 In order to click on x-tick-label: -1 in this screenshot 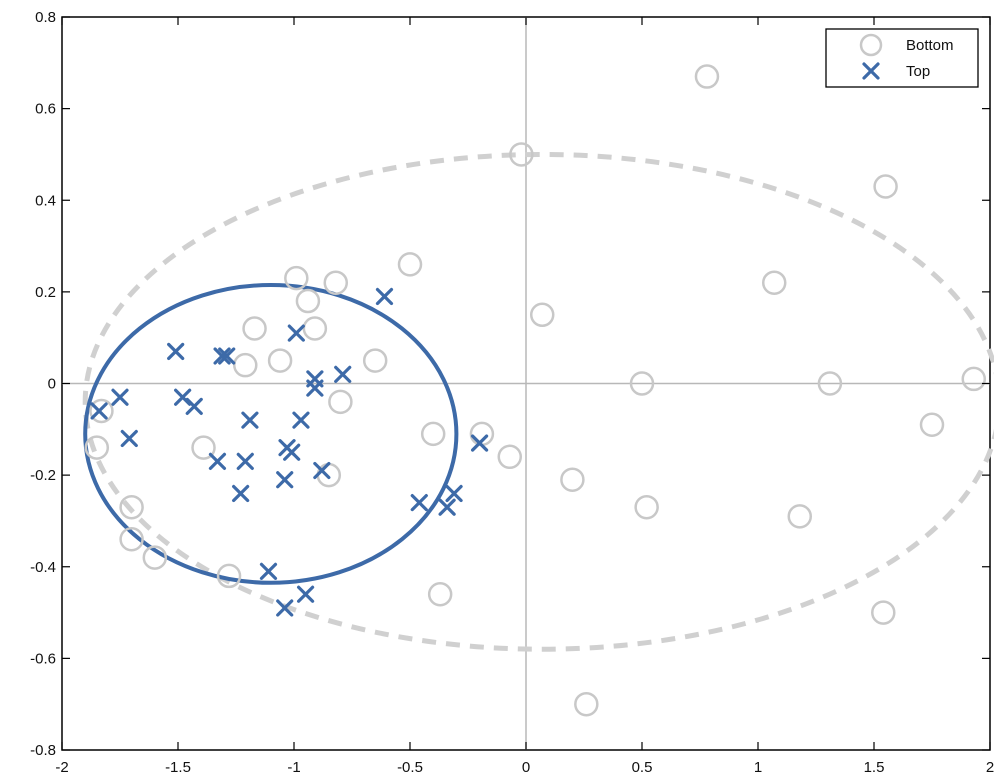, I will do `click(293, 767)`.